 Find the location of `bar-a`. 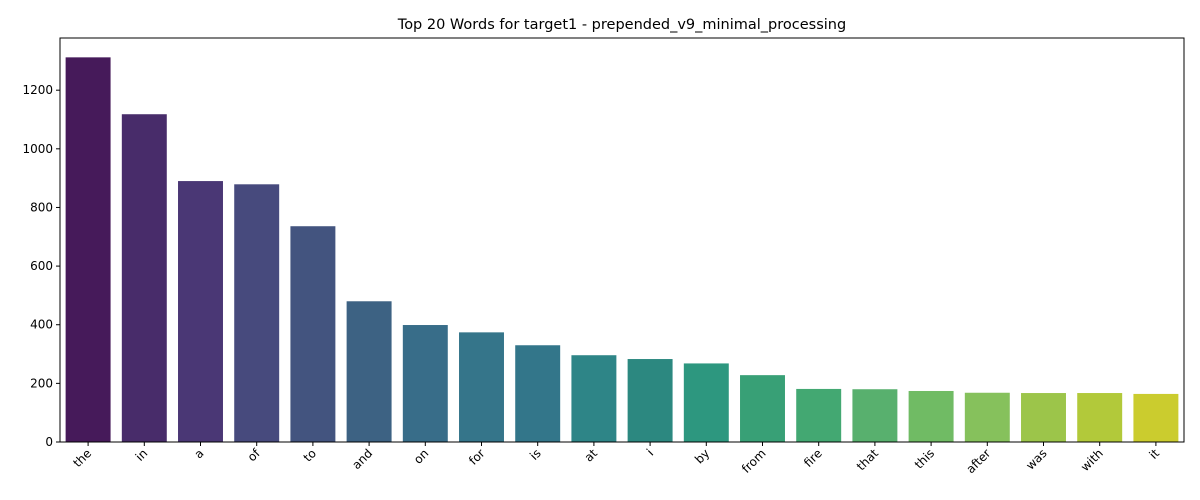

bar-a is located at coordinates (200, 312).